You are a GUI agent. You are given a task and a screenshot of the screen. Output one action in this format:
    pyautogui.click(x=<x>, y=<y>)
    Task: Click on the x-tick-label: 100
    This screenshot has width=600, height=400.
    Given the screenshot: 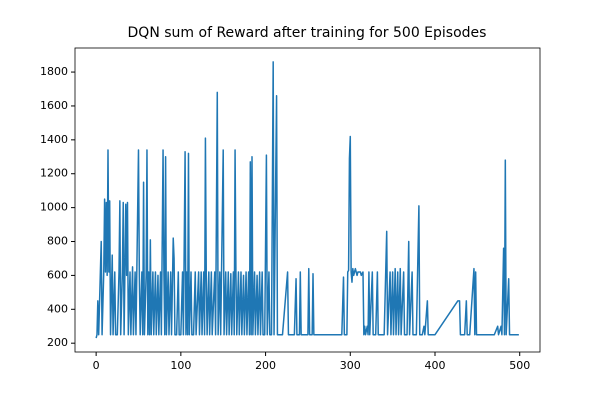 What is the action you would take?
    pyautogui.click(x=180, y=365)
    